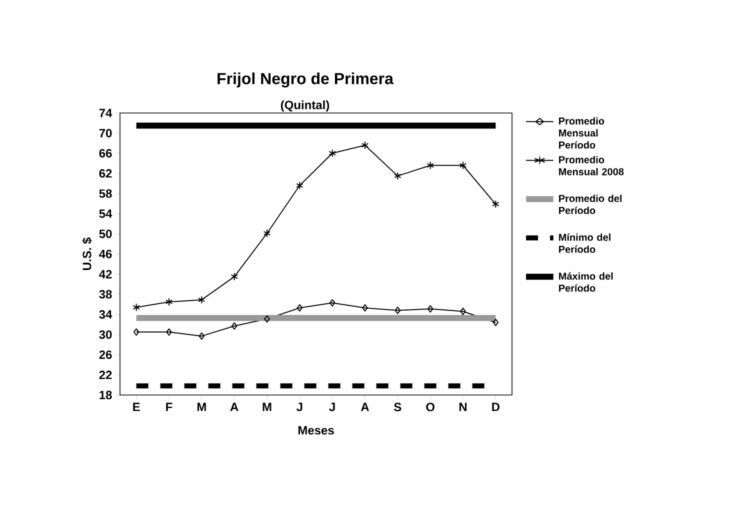 This screenshot has width=736, height=531. I want to click on y-tick-label: 26, so click(105, 354).